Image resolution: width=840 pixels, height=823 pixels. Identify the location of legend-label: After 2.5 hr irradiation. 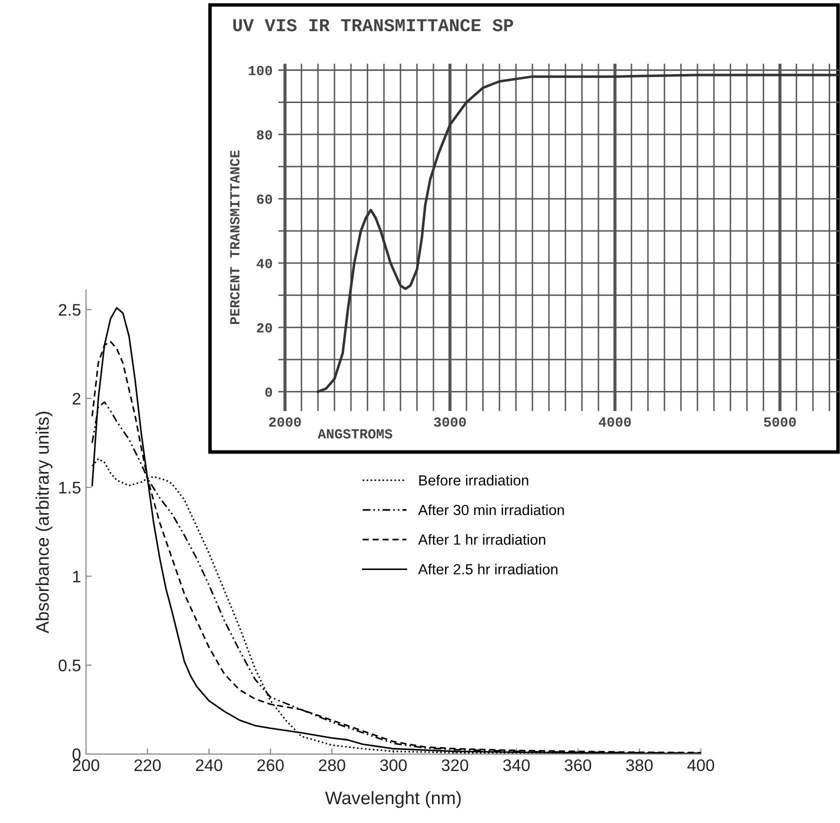
(488, 569).